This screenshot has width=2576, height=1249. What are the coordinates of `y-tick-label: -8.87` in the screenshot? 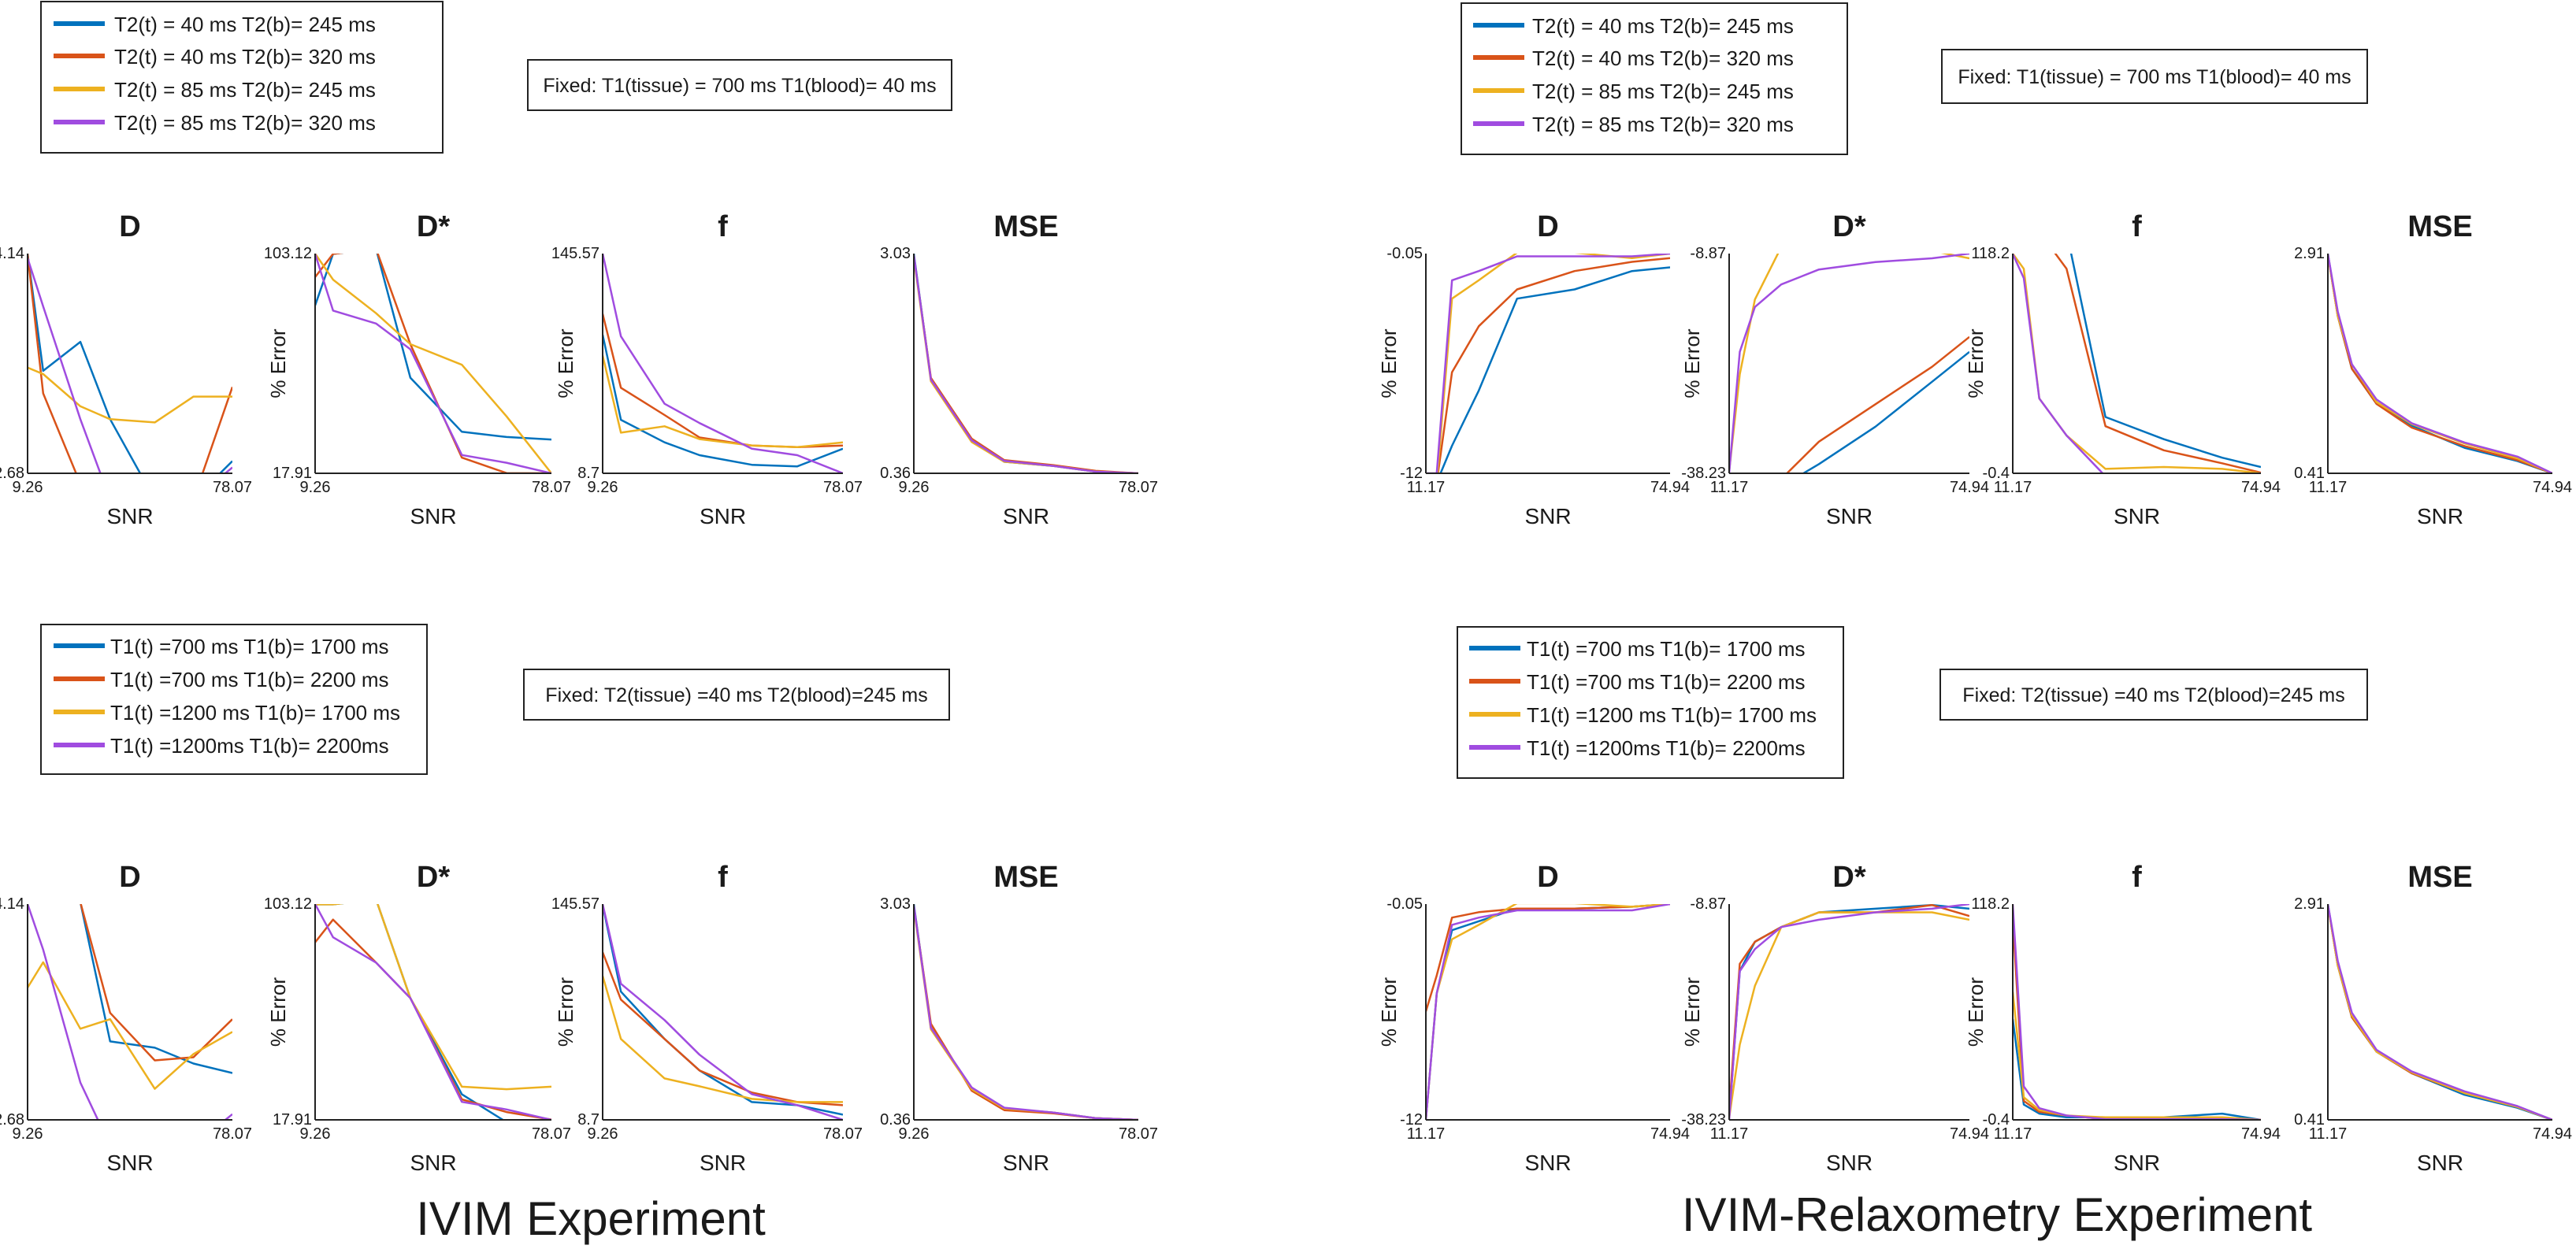 It's located at (1708, 904).